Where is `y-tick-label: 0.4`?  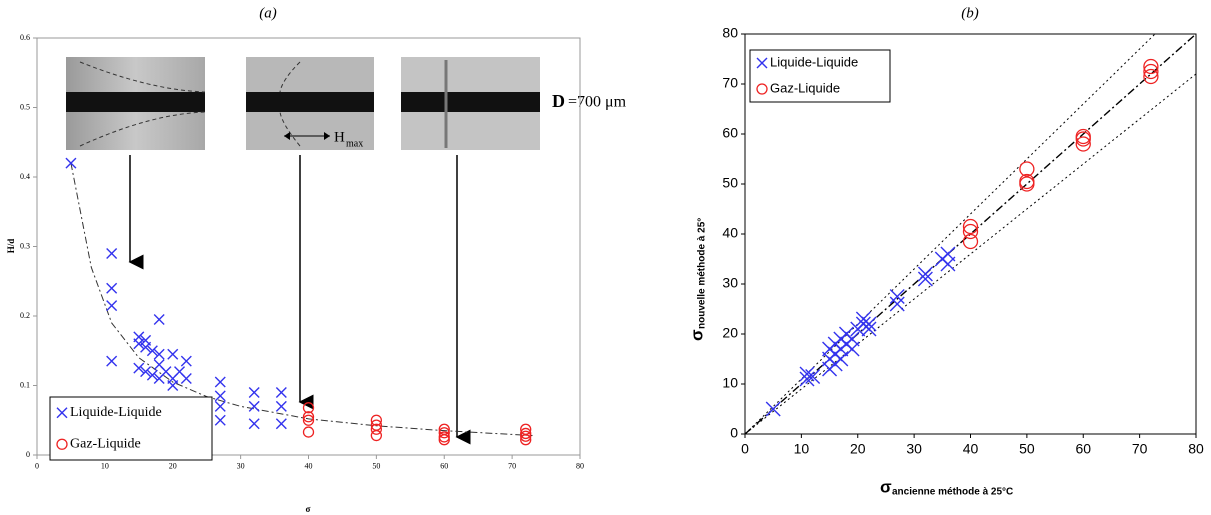 y-tick-label: 0.4 is located at coordinates (25, 176).